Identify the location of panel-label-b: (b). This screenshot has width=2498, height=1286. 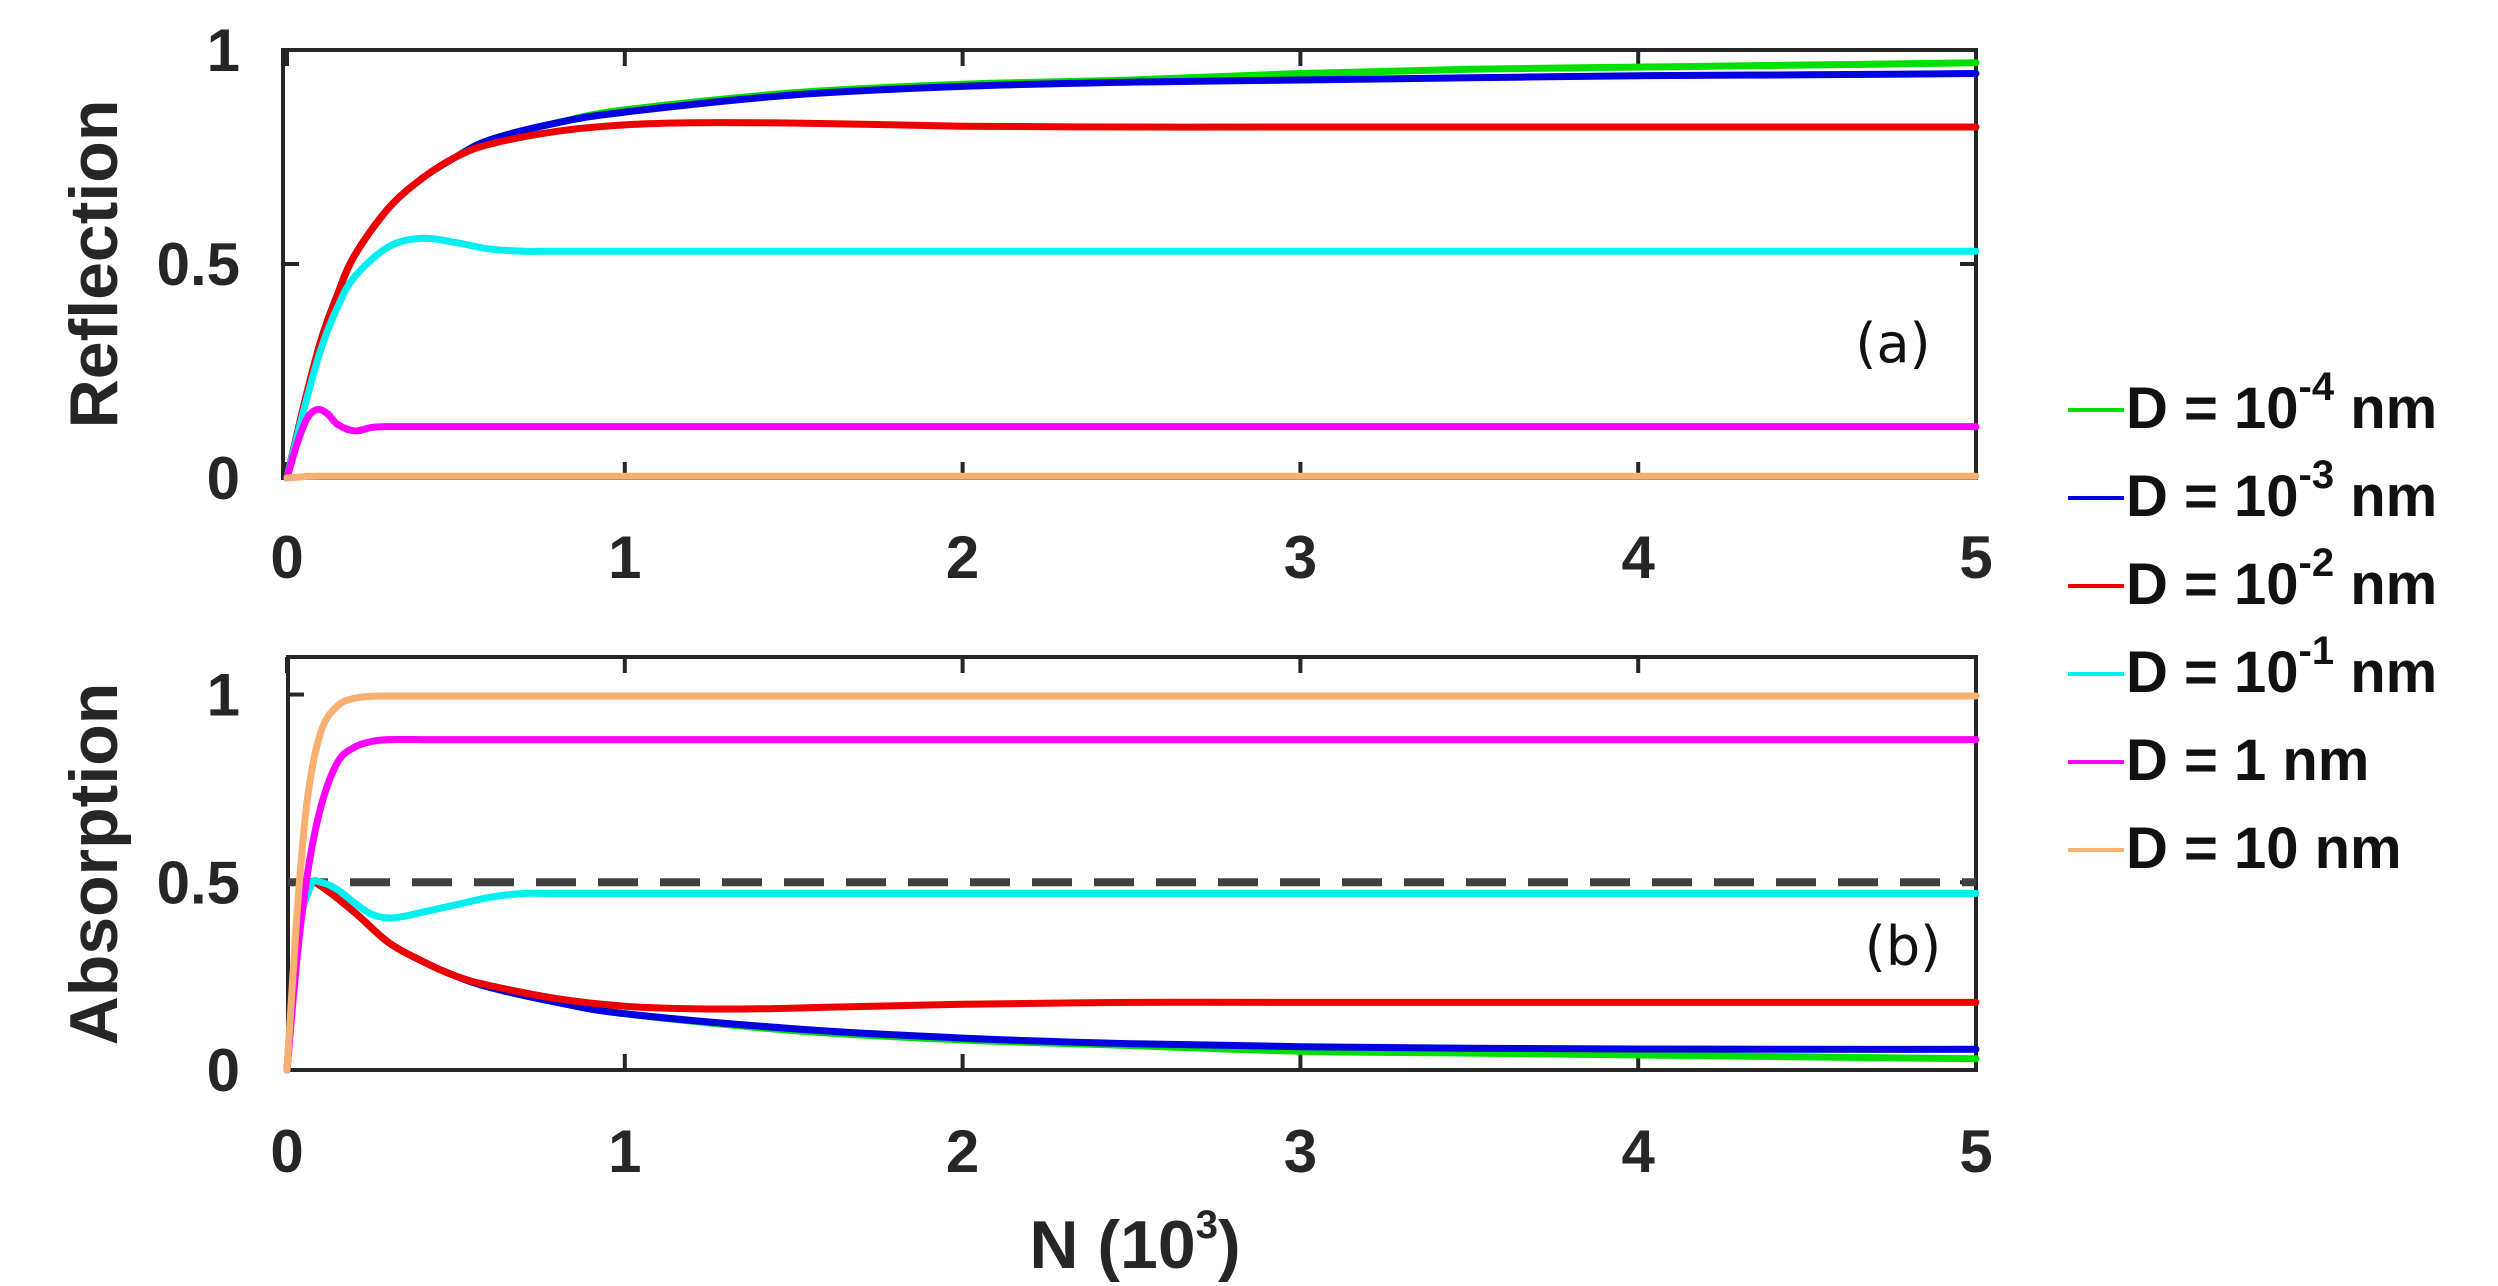
(1903, 946).